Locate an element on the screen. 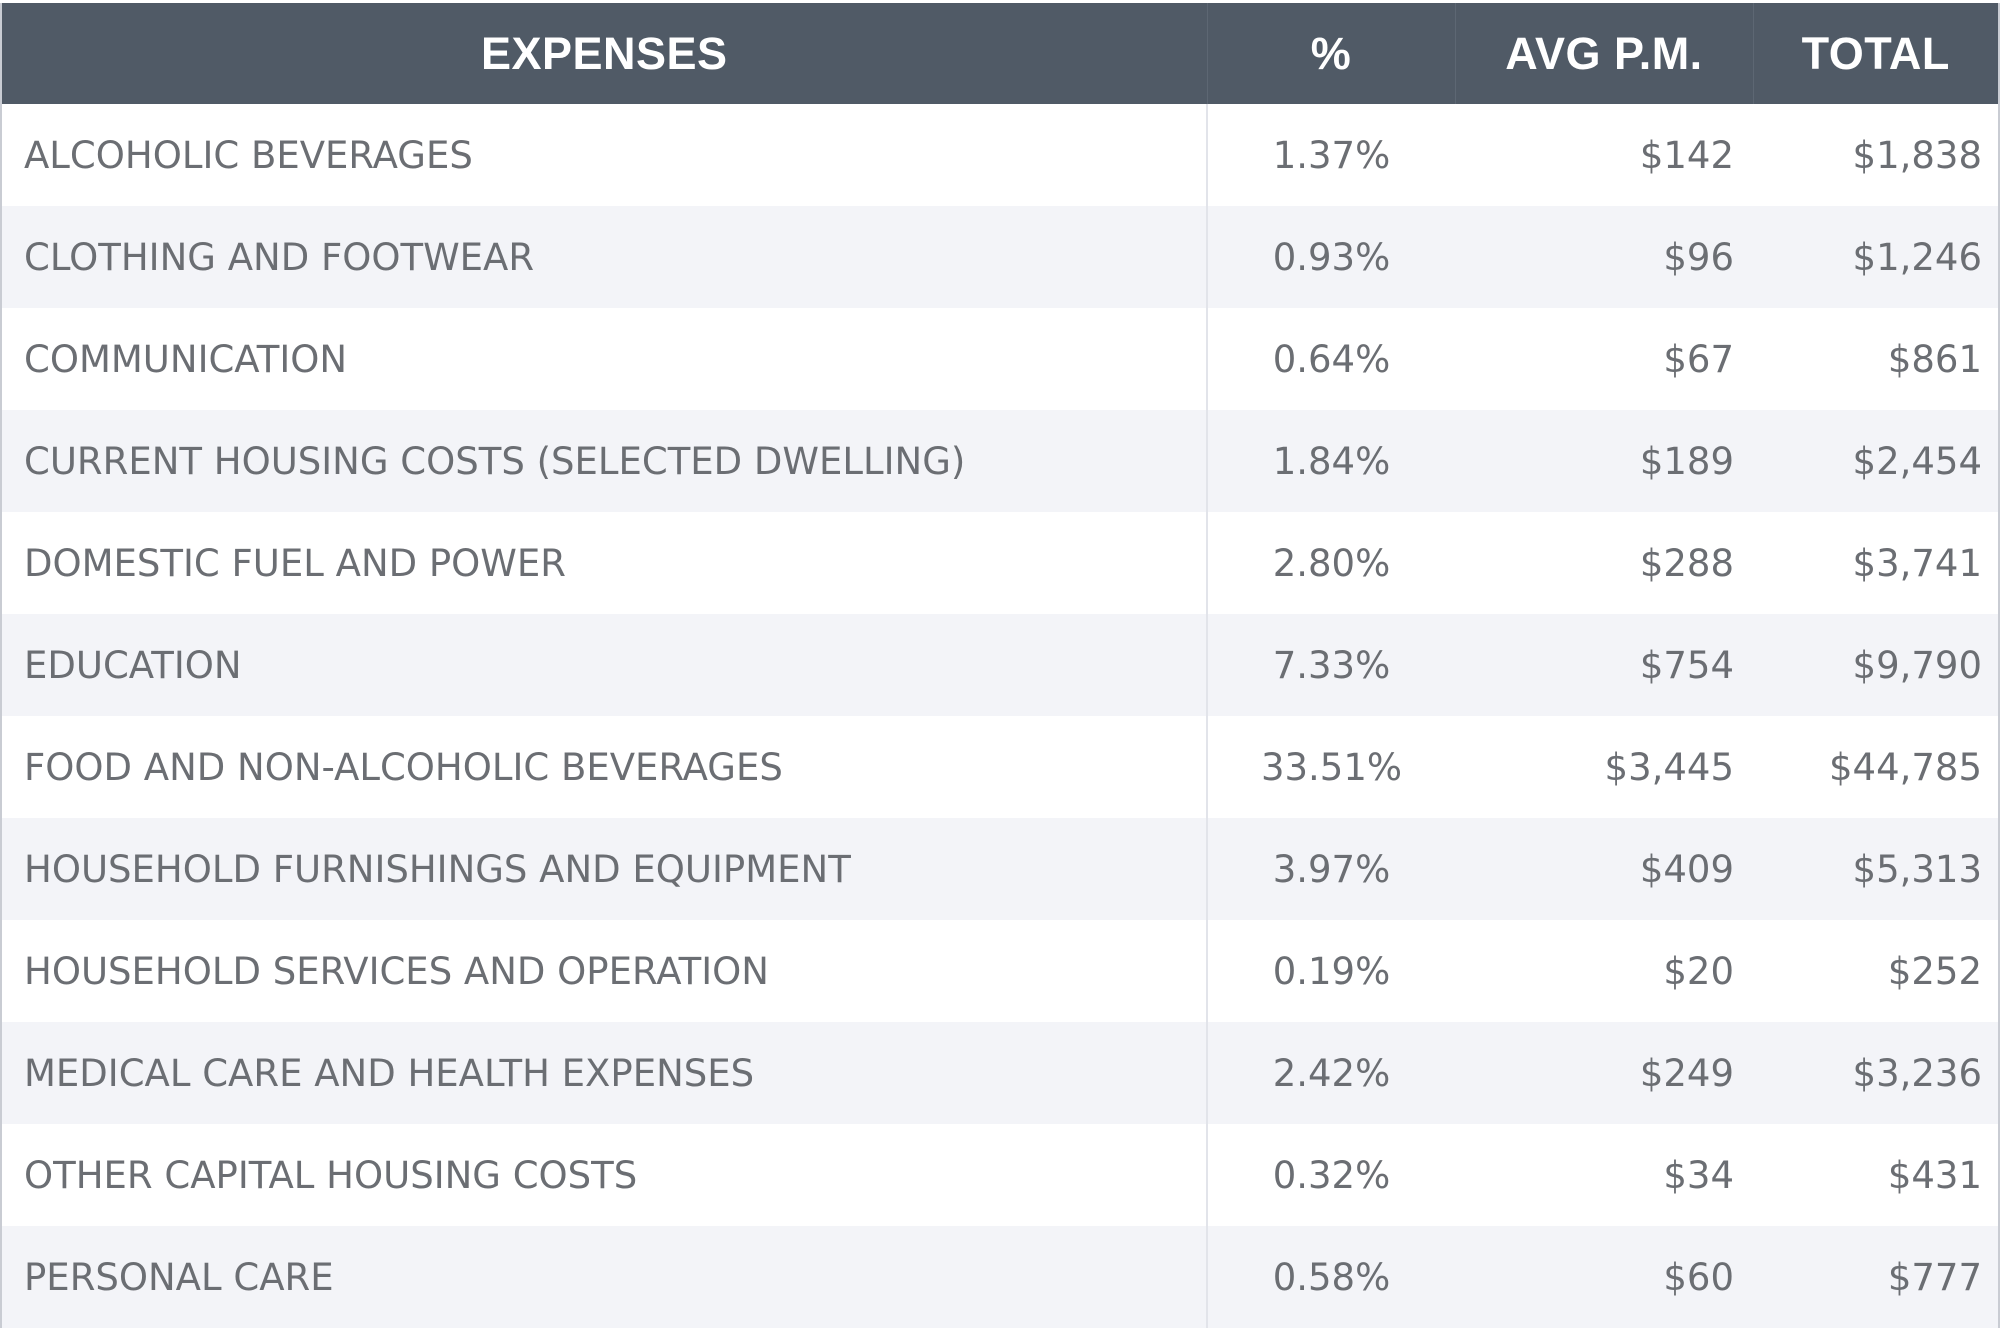 This screenshot has width=2000, height=1332. header-row: EXPENSES % AVG P.M. TOTAL is located at coordinates (1000, 53).